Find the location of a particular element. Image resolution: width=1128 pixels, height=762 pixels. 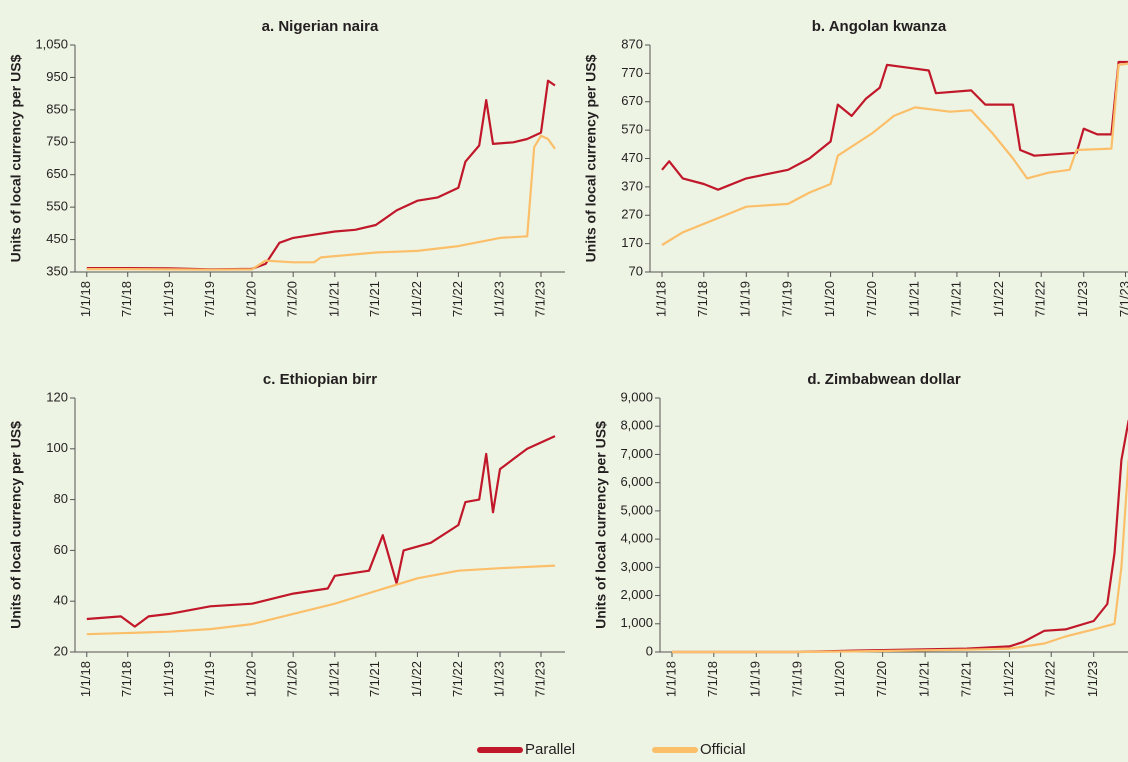

y-tick-label: 650 is located at coordinates (57, 173).